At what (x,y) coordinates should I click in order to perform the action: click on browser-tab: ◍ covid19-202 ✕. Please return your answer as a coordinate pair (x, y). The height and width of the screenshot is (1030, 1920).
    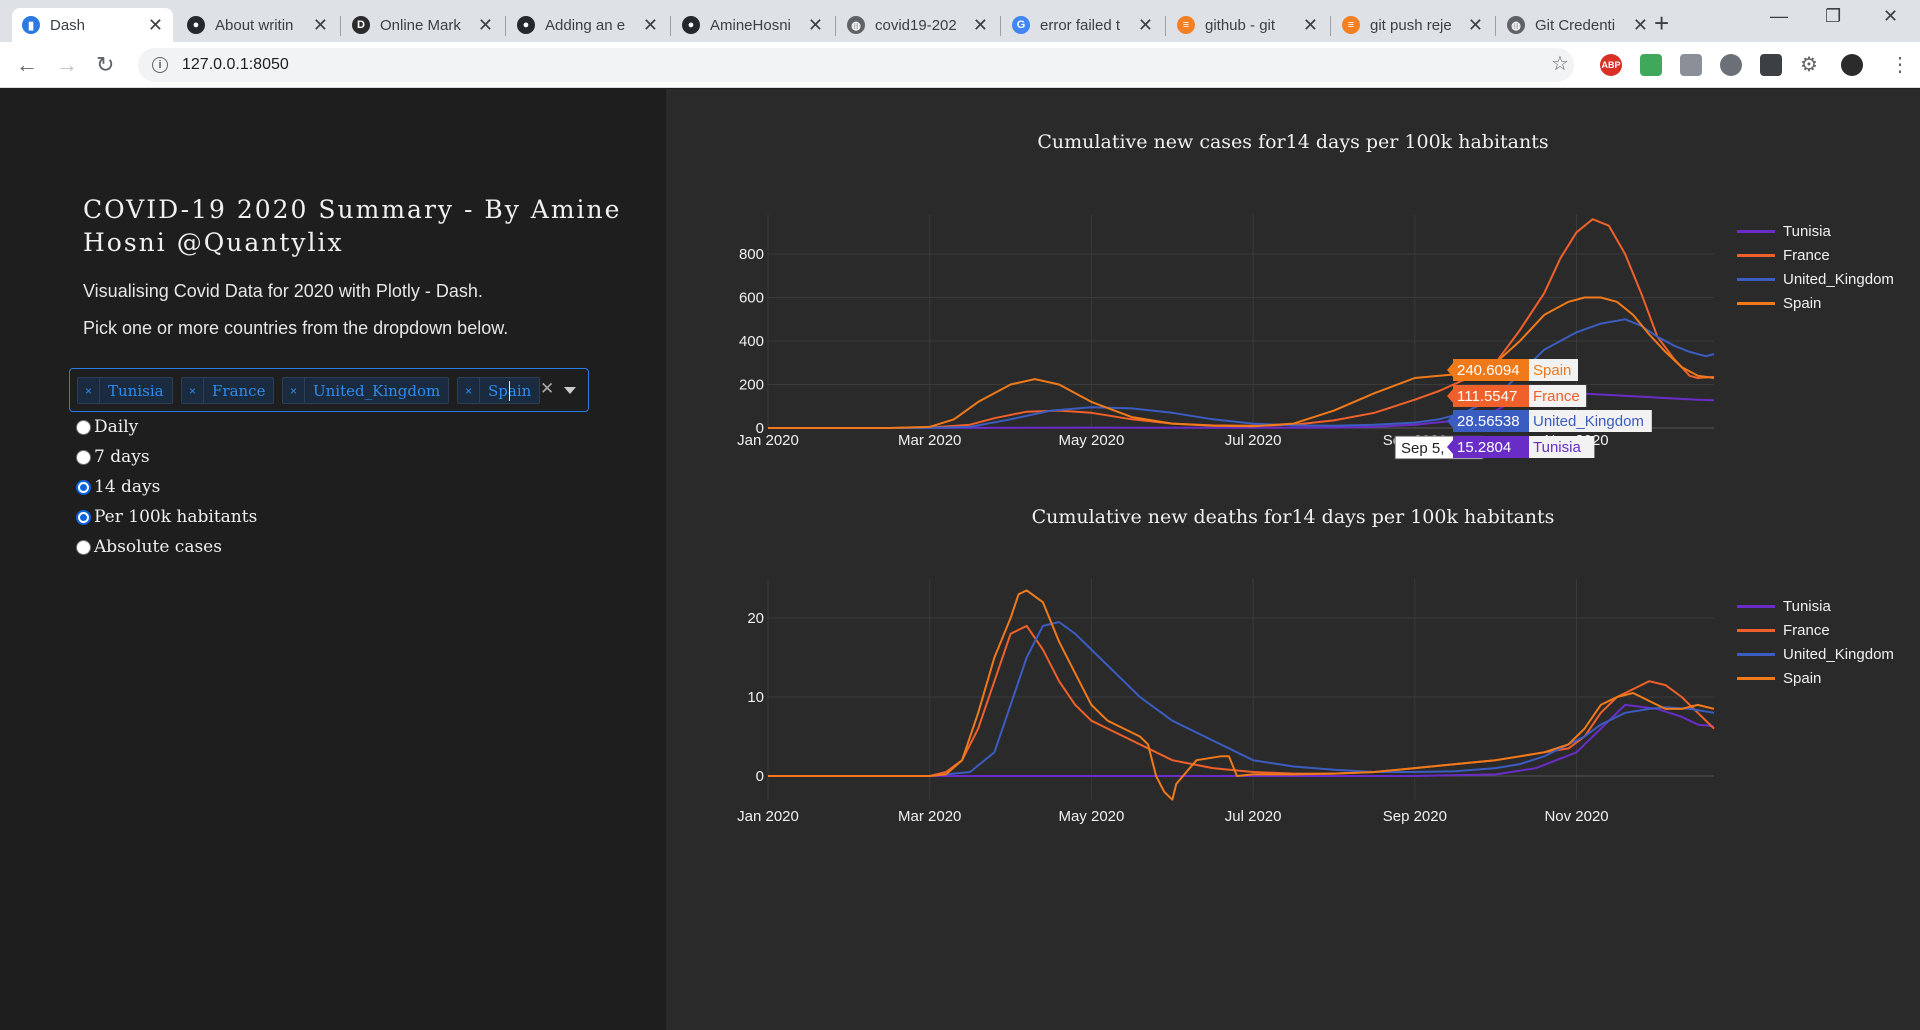
    Looking at the image, I should click on (917, 25).